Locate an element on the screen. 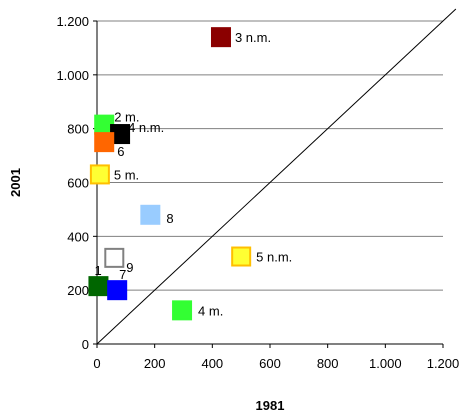  point-label-6: 9 is located at coordinates (129, 267).